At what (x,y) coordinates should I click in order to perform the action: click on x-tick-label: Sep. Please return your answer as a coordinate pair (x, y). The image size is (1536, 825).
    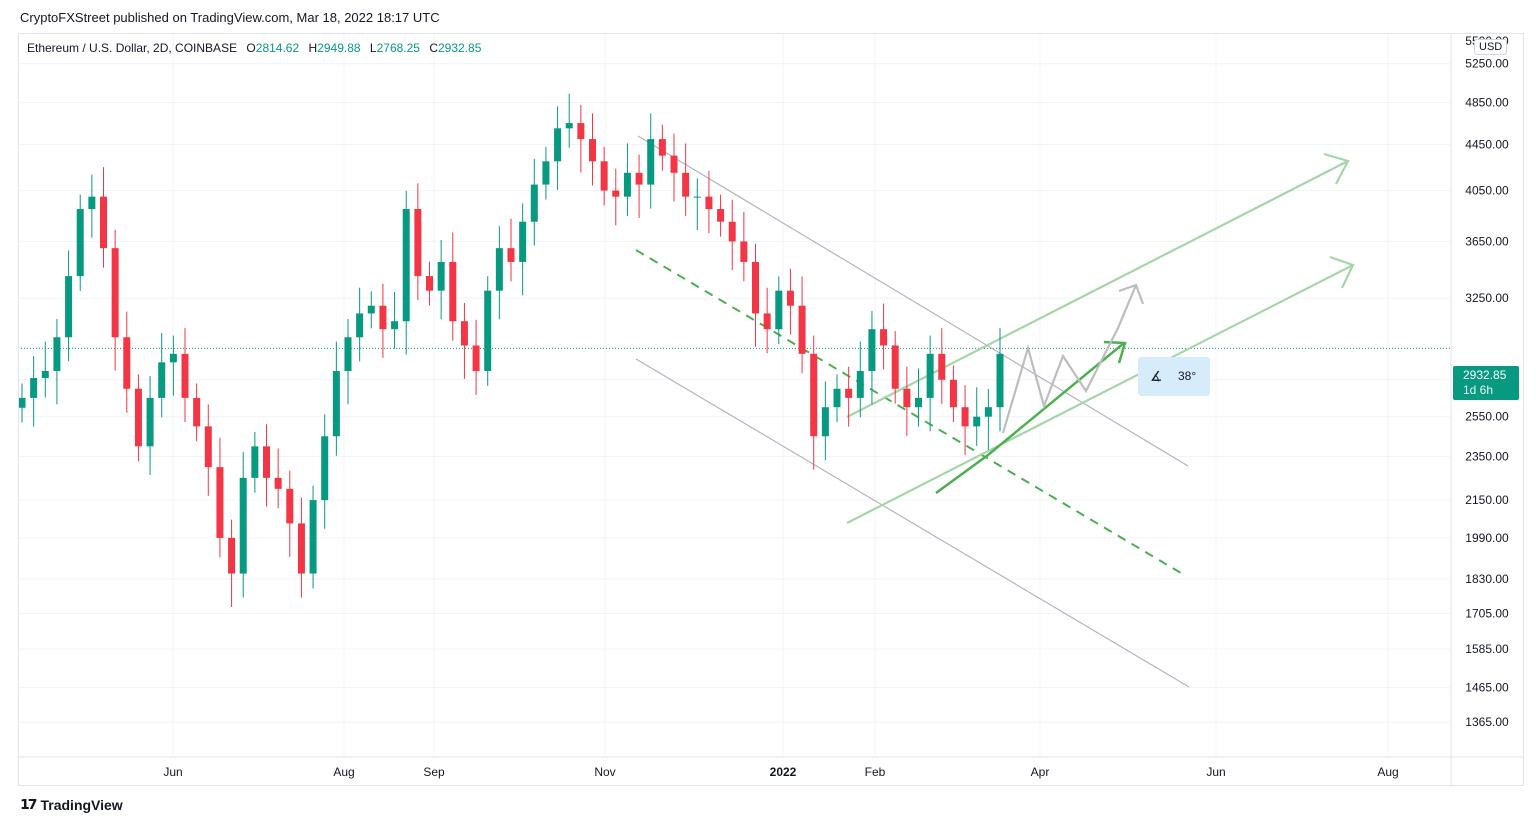
    Looking at the image, I should click on (434, 772).